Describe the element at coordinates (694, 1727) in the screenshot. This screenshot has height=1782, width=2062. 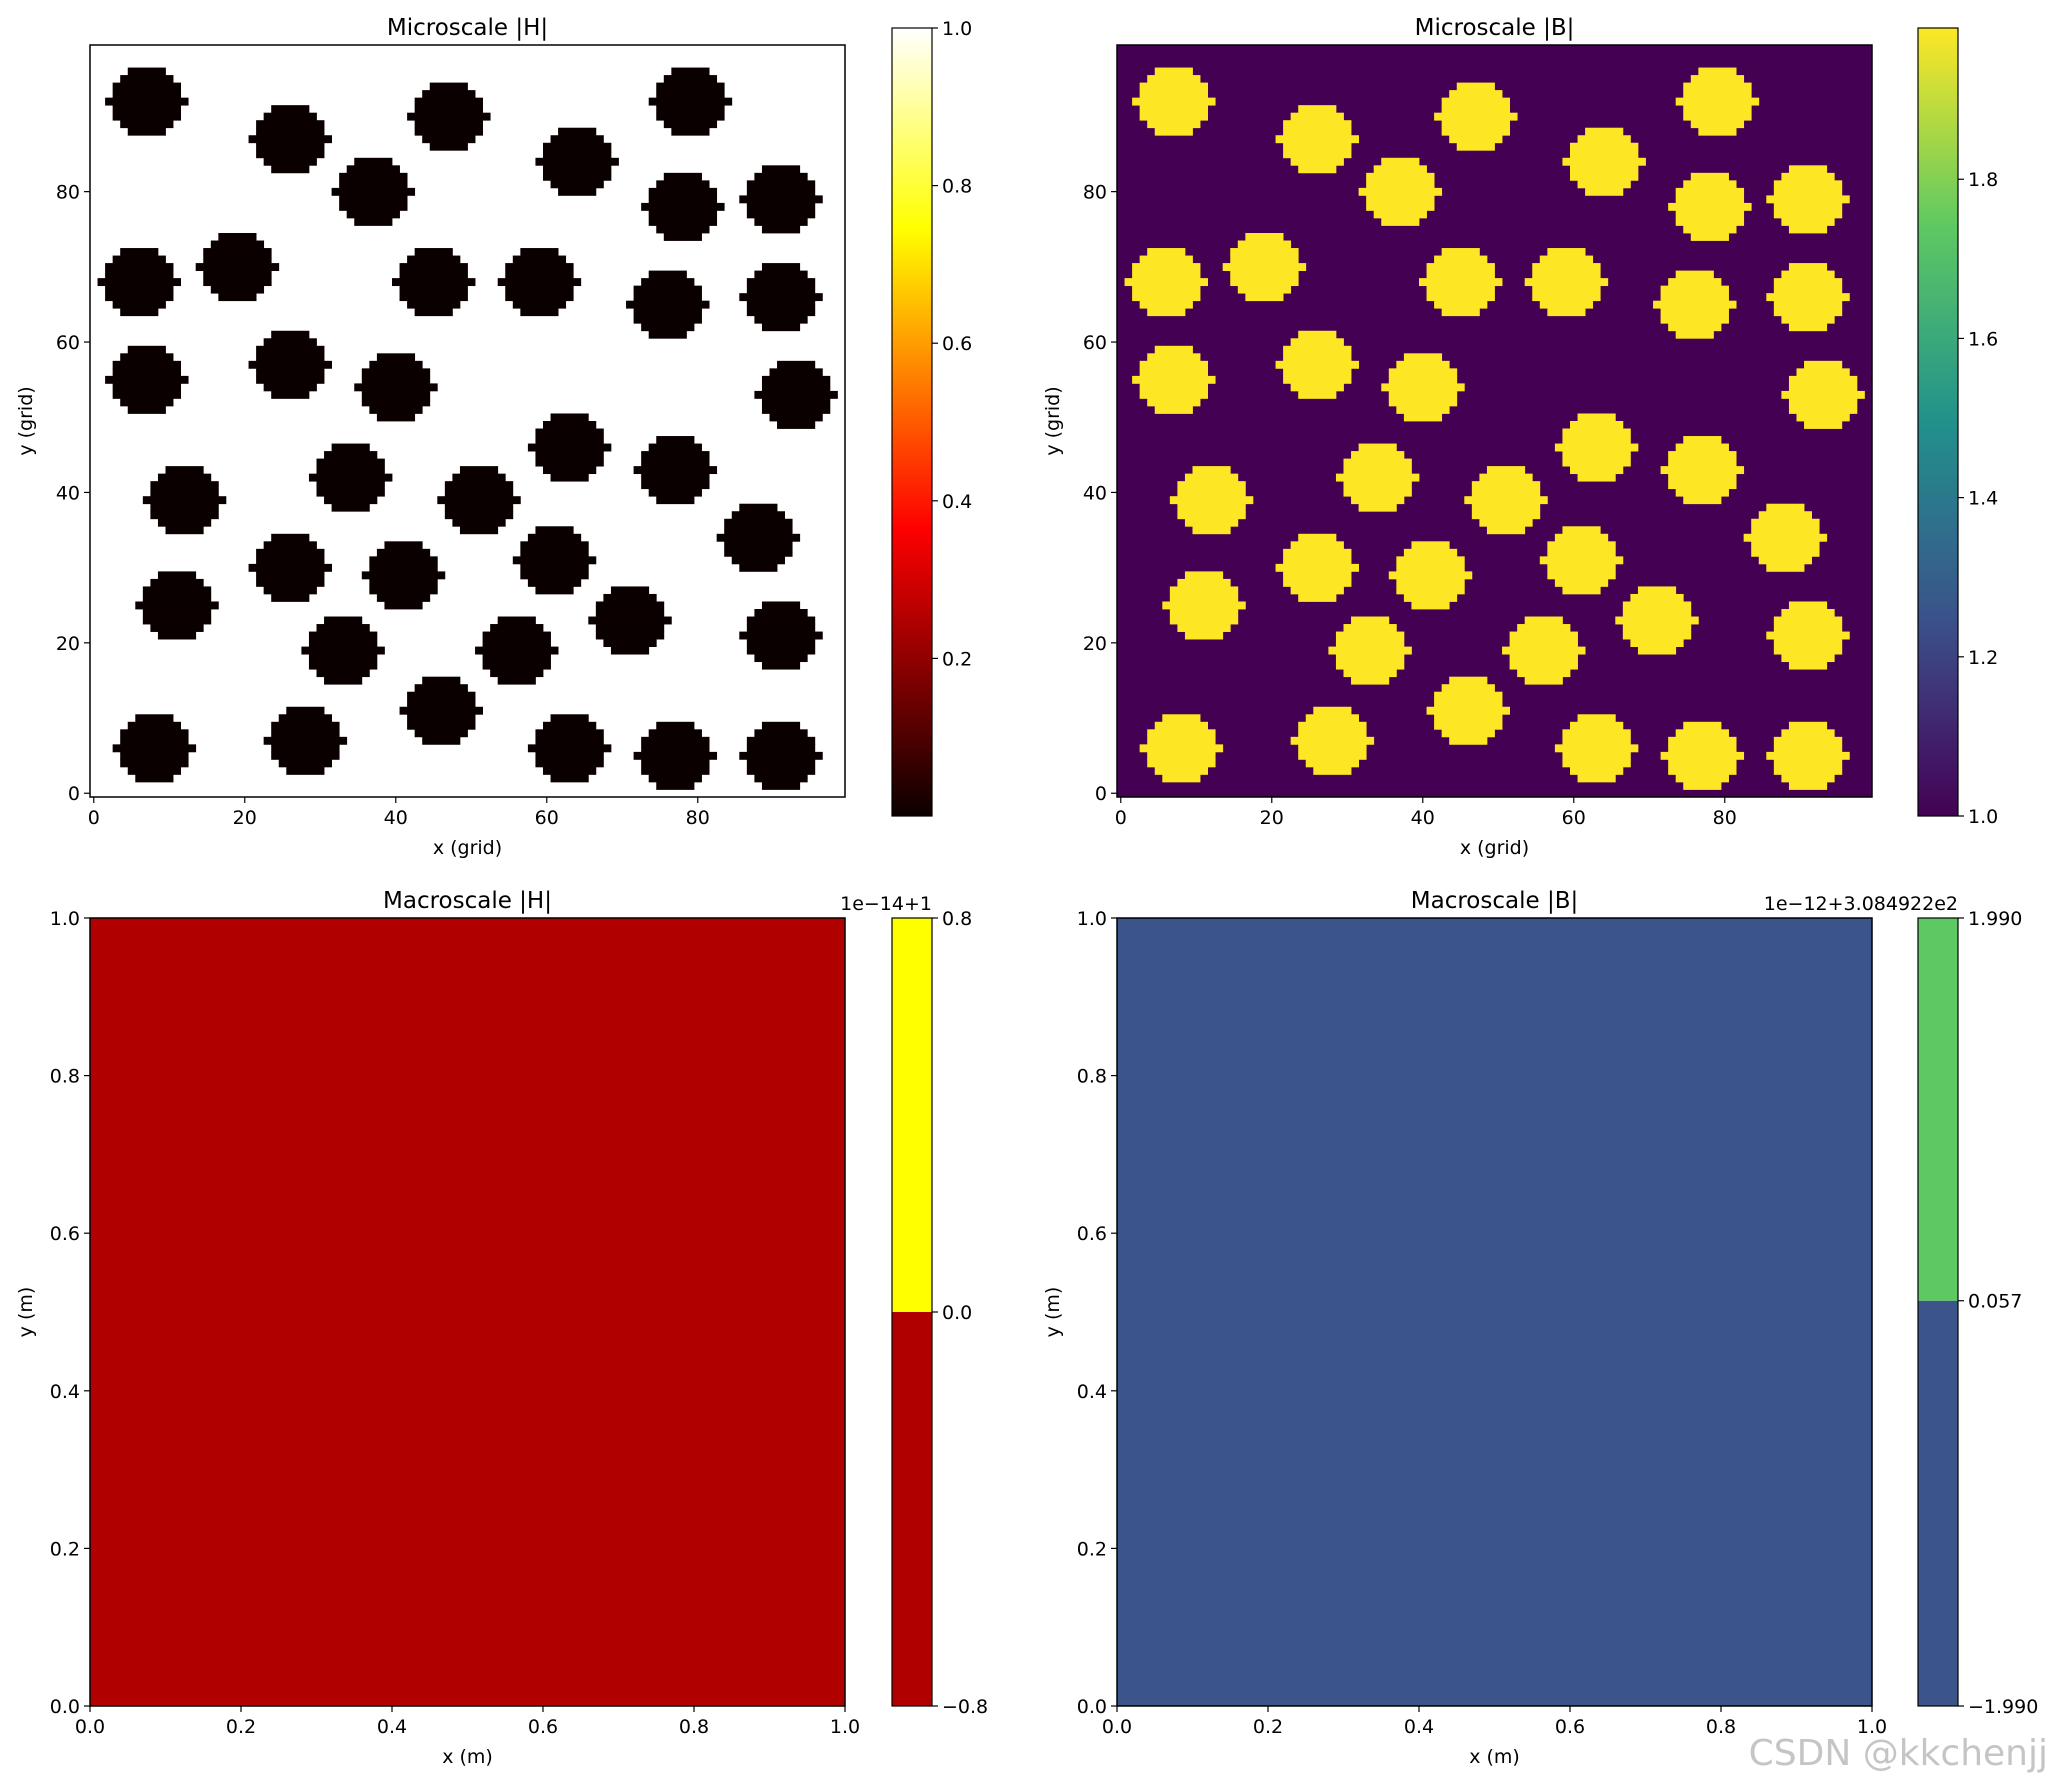
I see `x-tick-label: 0.8` at that location.